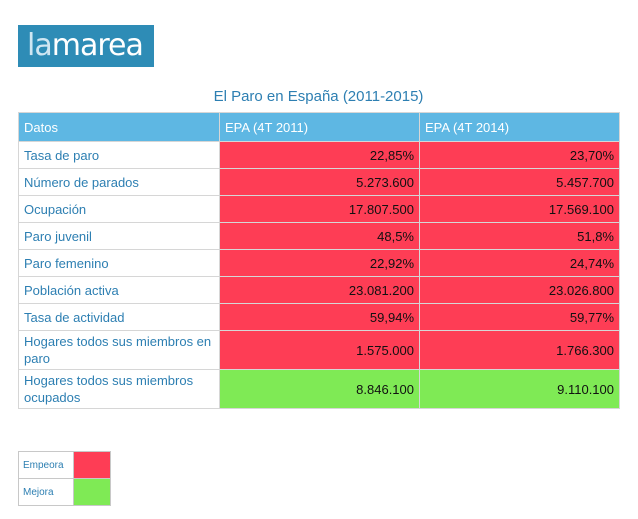 This screenshot has height=519, width=638. Describe the element at coordinates (119, 263) in the screenshot. I see `row-label: Paro femenino` at that location.